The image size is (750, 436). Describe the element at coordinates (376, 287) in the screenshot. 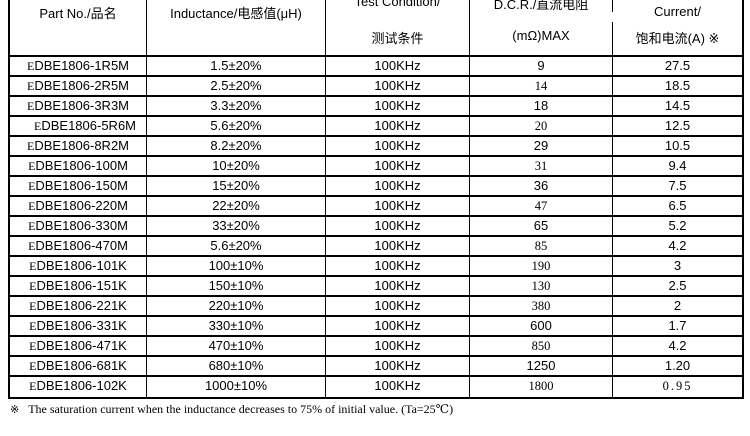

I see `table-row: EDBE1806-151K 150±10% 100KHz 130 2.5` at that location.